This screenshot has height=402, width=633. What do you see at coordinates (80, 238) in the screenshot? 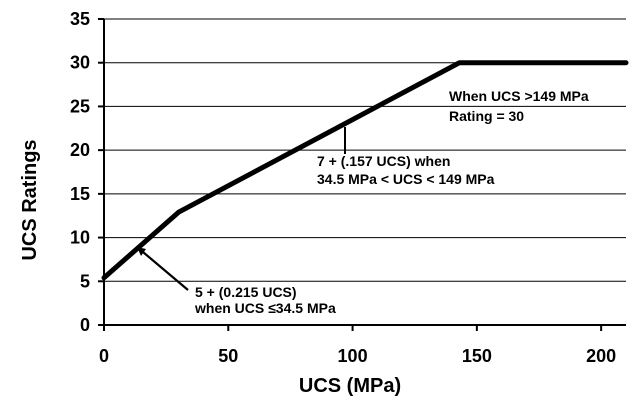
I see `y-tick-label-10: 10` at bounding box center [80, 238].